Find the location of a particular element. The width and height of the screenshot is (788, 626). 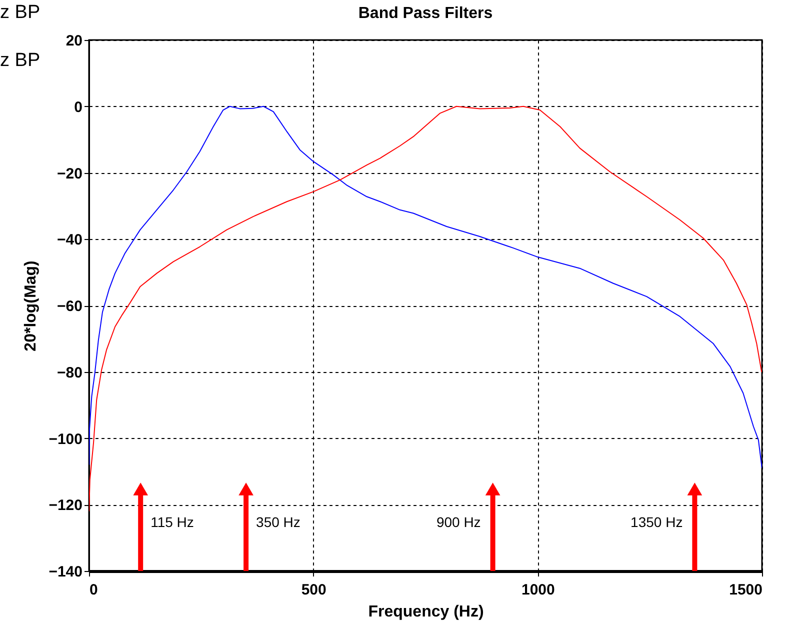

y-tick-label: −80 is located at coordinates (69, 373).